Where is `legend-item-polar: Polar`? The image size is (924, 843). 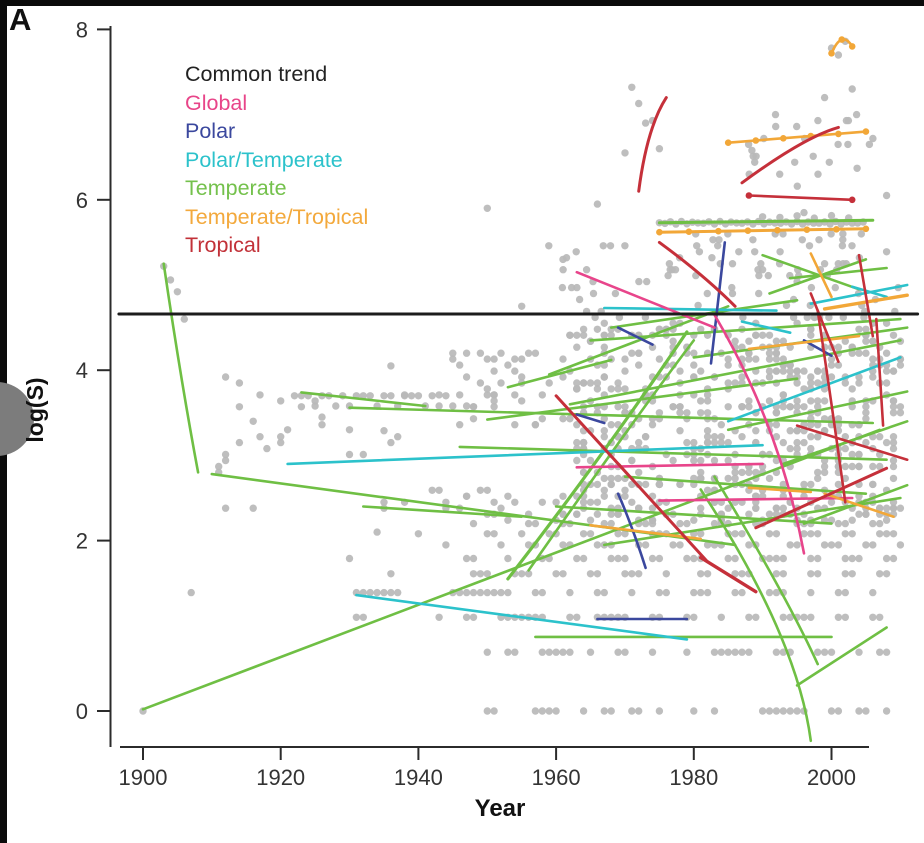 legend-item-polar: Polar is located at coordinates (210, 131).